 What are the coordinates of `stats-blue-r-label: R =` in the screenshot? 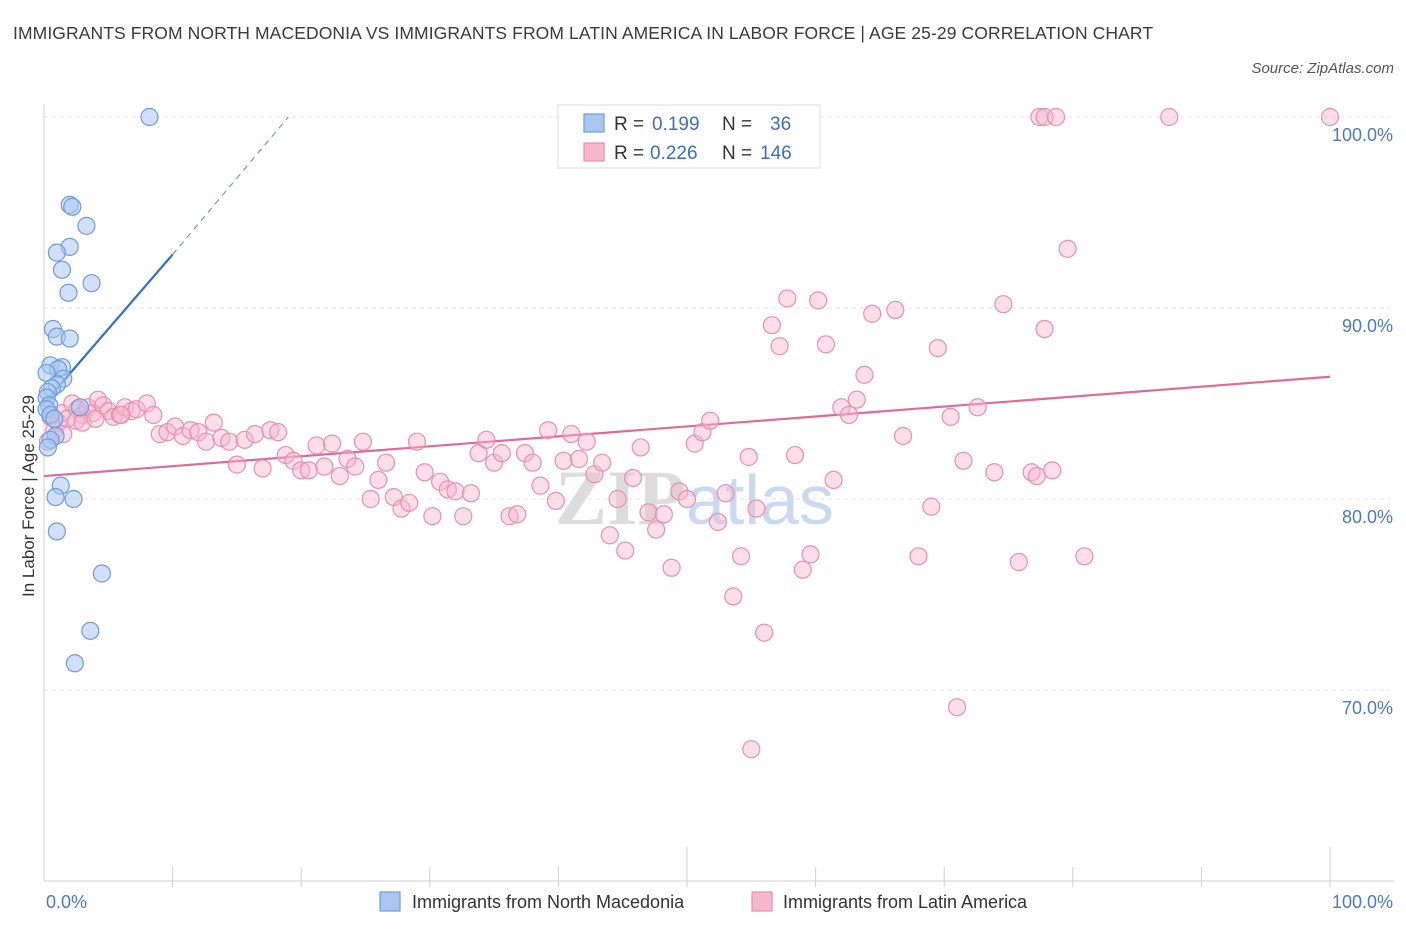 It's located at (629, 124).